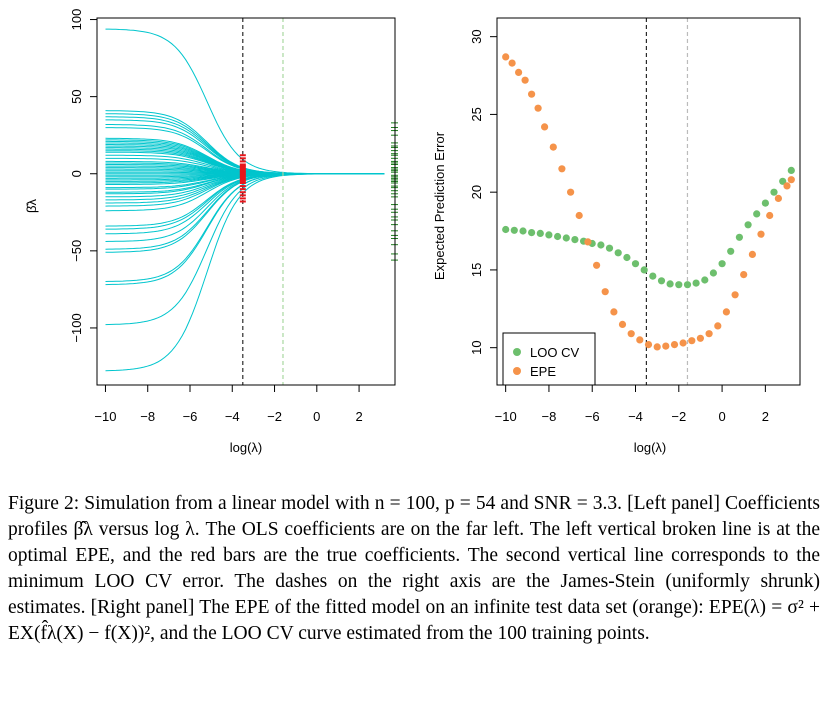 The width and height of the screenshot is (827, 724). What do you see at coordinates (242, 178) in the screenshot?
I see `true-coefficient-marks` at bounding box center [242, 178].